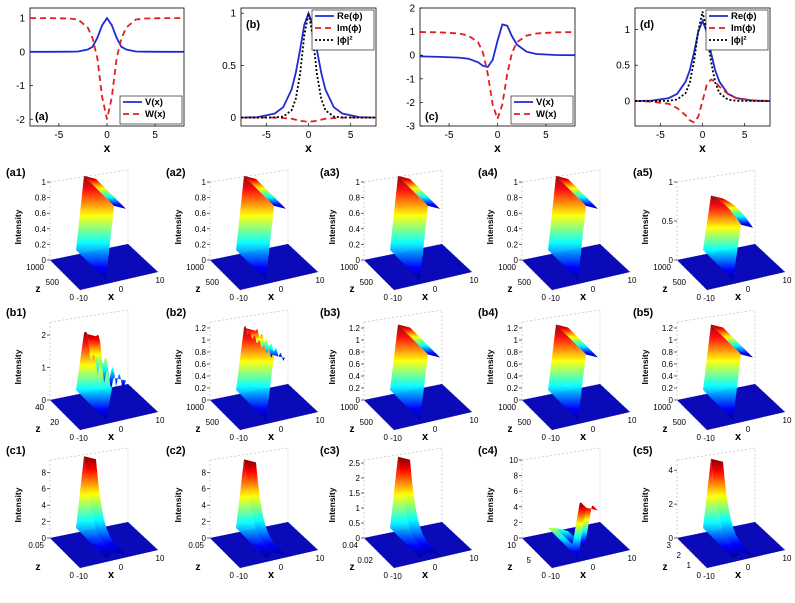 Image resolution: width=795 pixels, height=603 pixels. I want to click on series-line-, so click(702, 56).